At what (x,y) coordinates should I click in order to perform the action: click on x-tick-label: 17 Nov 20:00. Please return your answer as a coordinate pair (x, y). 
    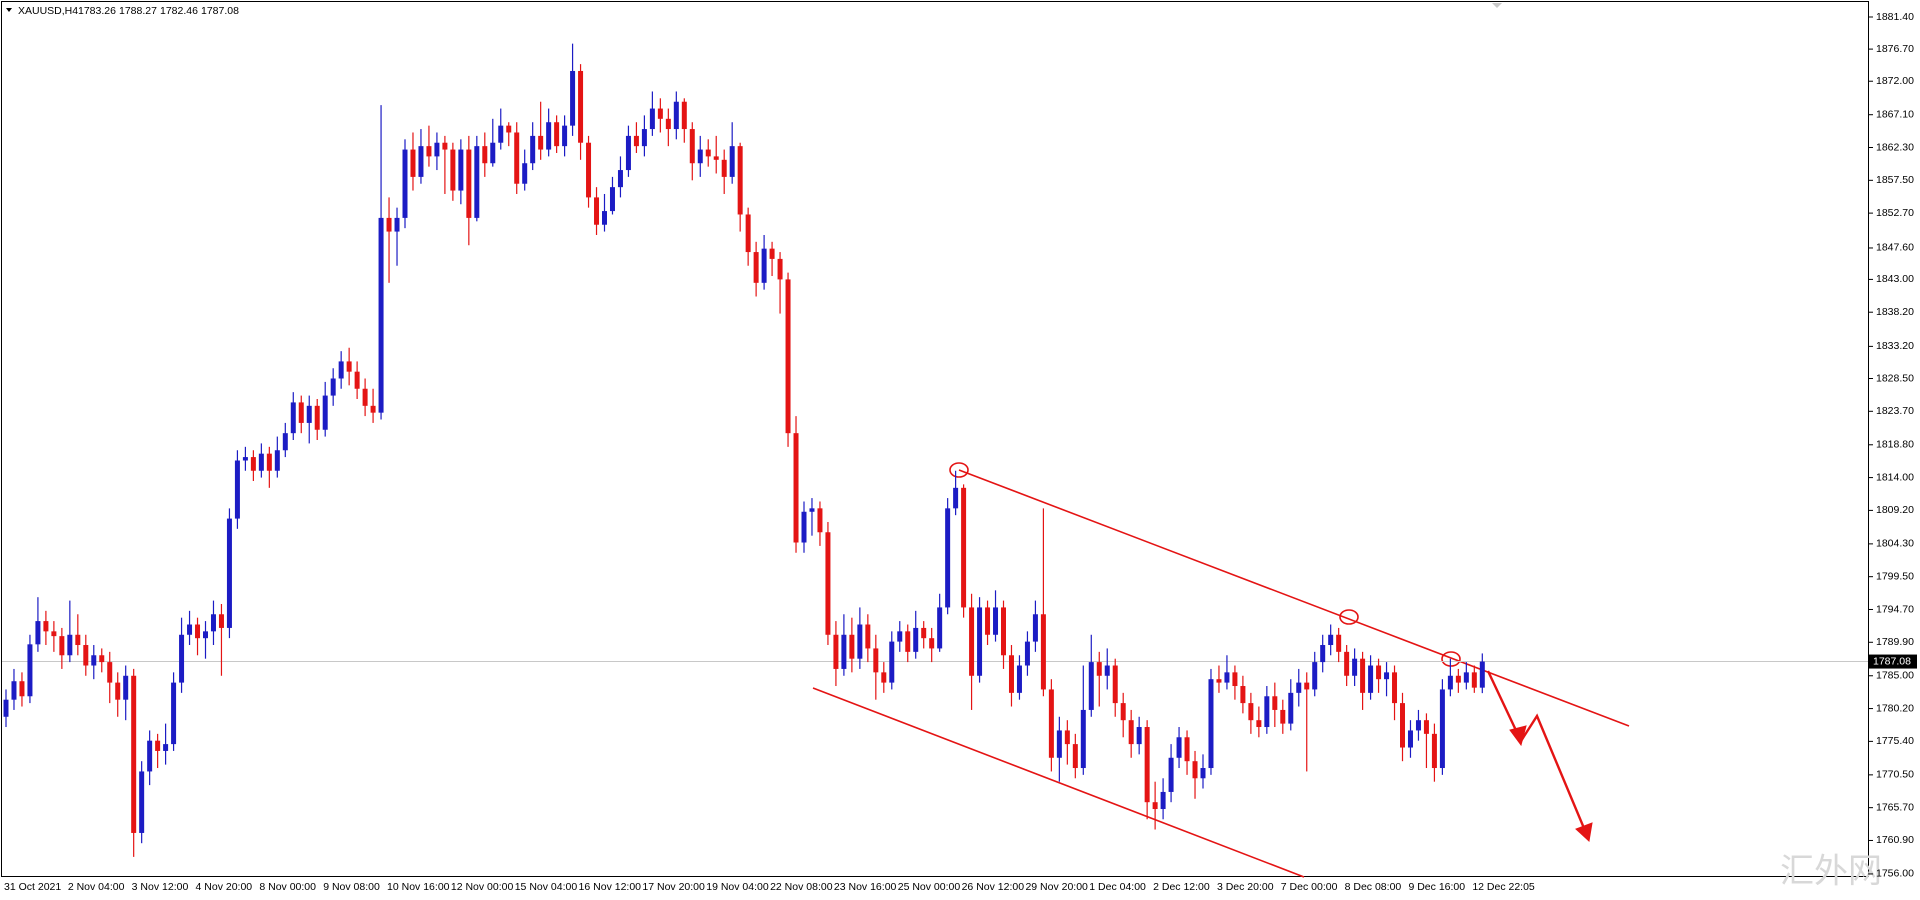
    Looking at the image, I should click on (673, 887).